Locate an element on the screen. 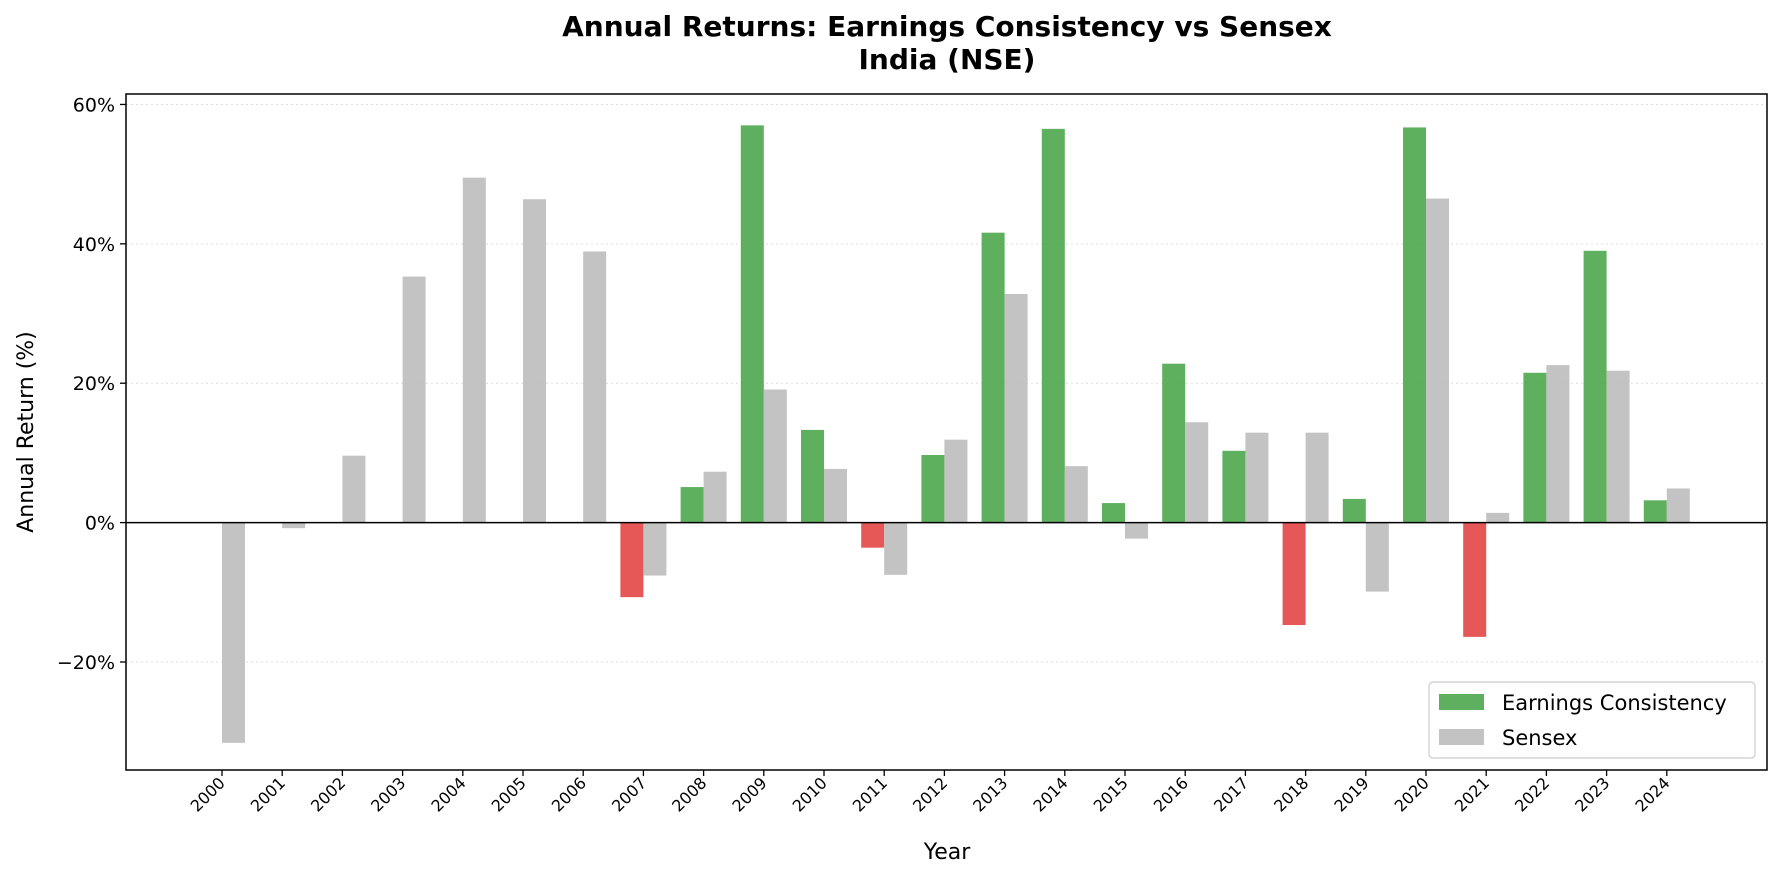 This screenshot has width=1782, height=880. bar-earnings-2016 is located at coordinates (1174, 443).